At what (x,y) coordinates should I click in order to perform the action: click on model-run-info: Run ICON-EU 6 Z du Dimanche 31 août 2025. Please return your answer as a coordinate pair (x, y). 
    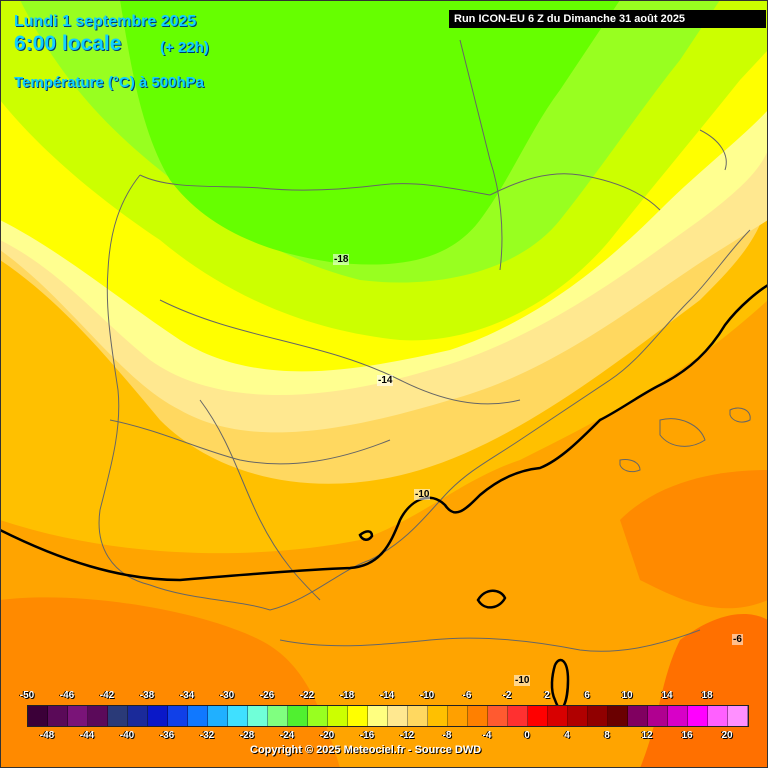
    Looking at the image, I should click on (607, 19).